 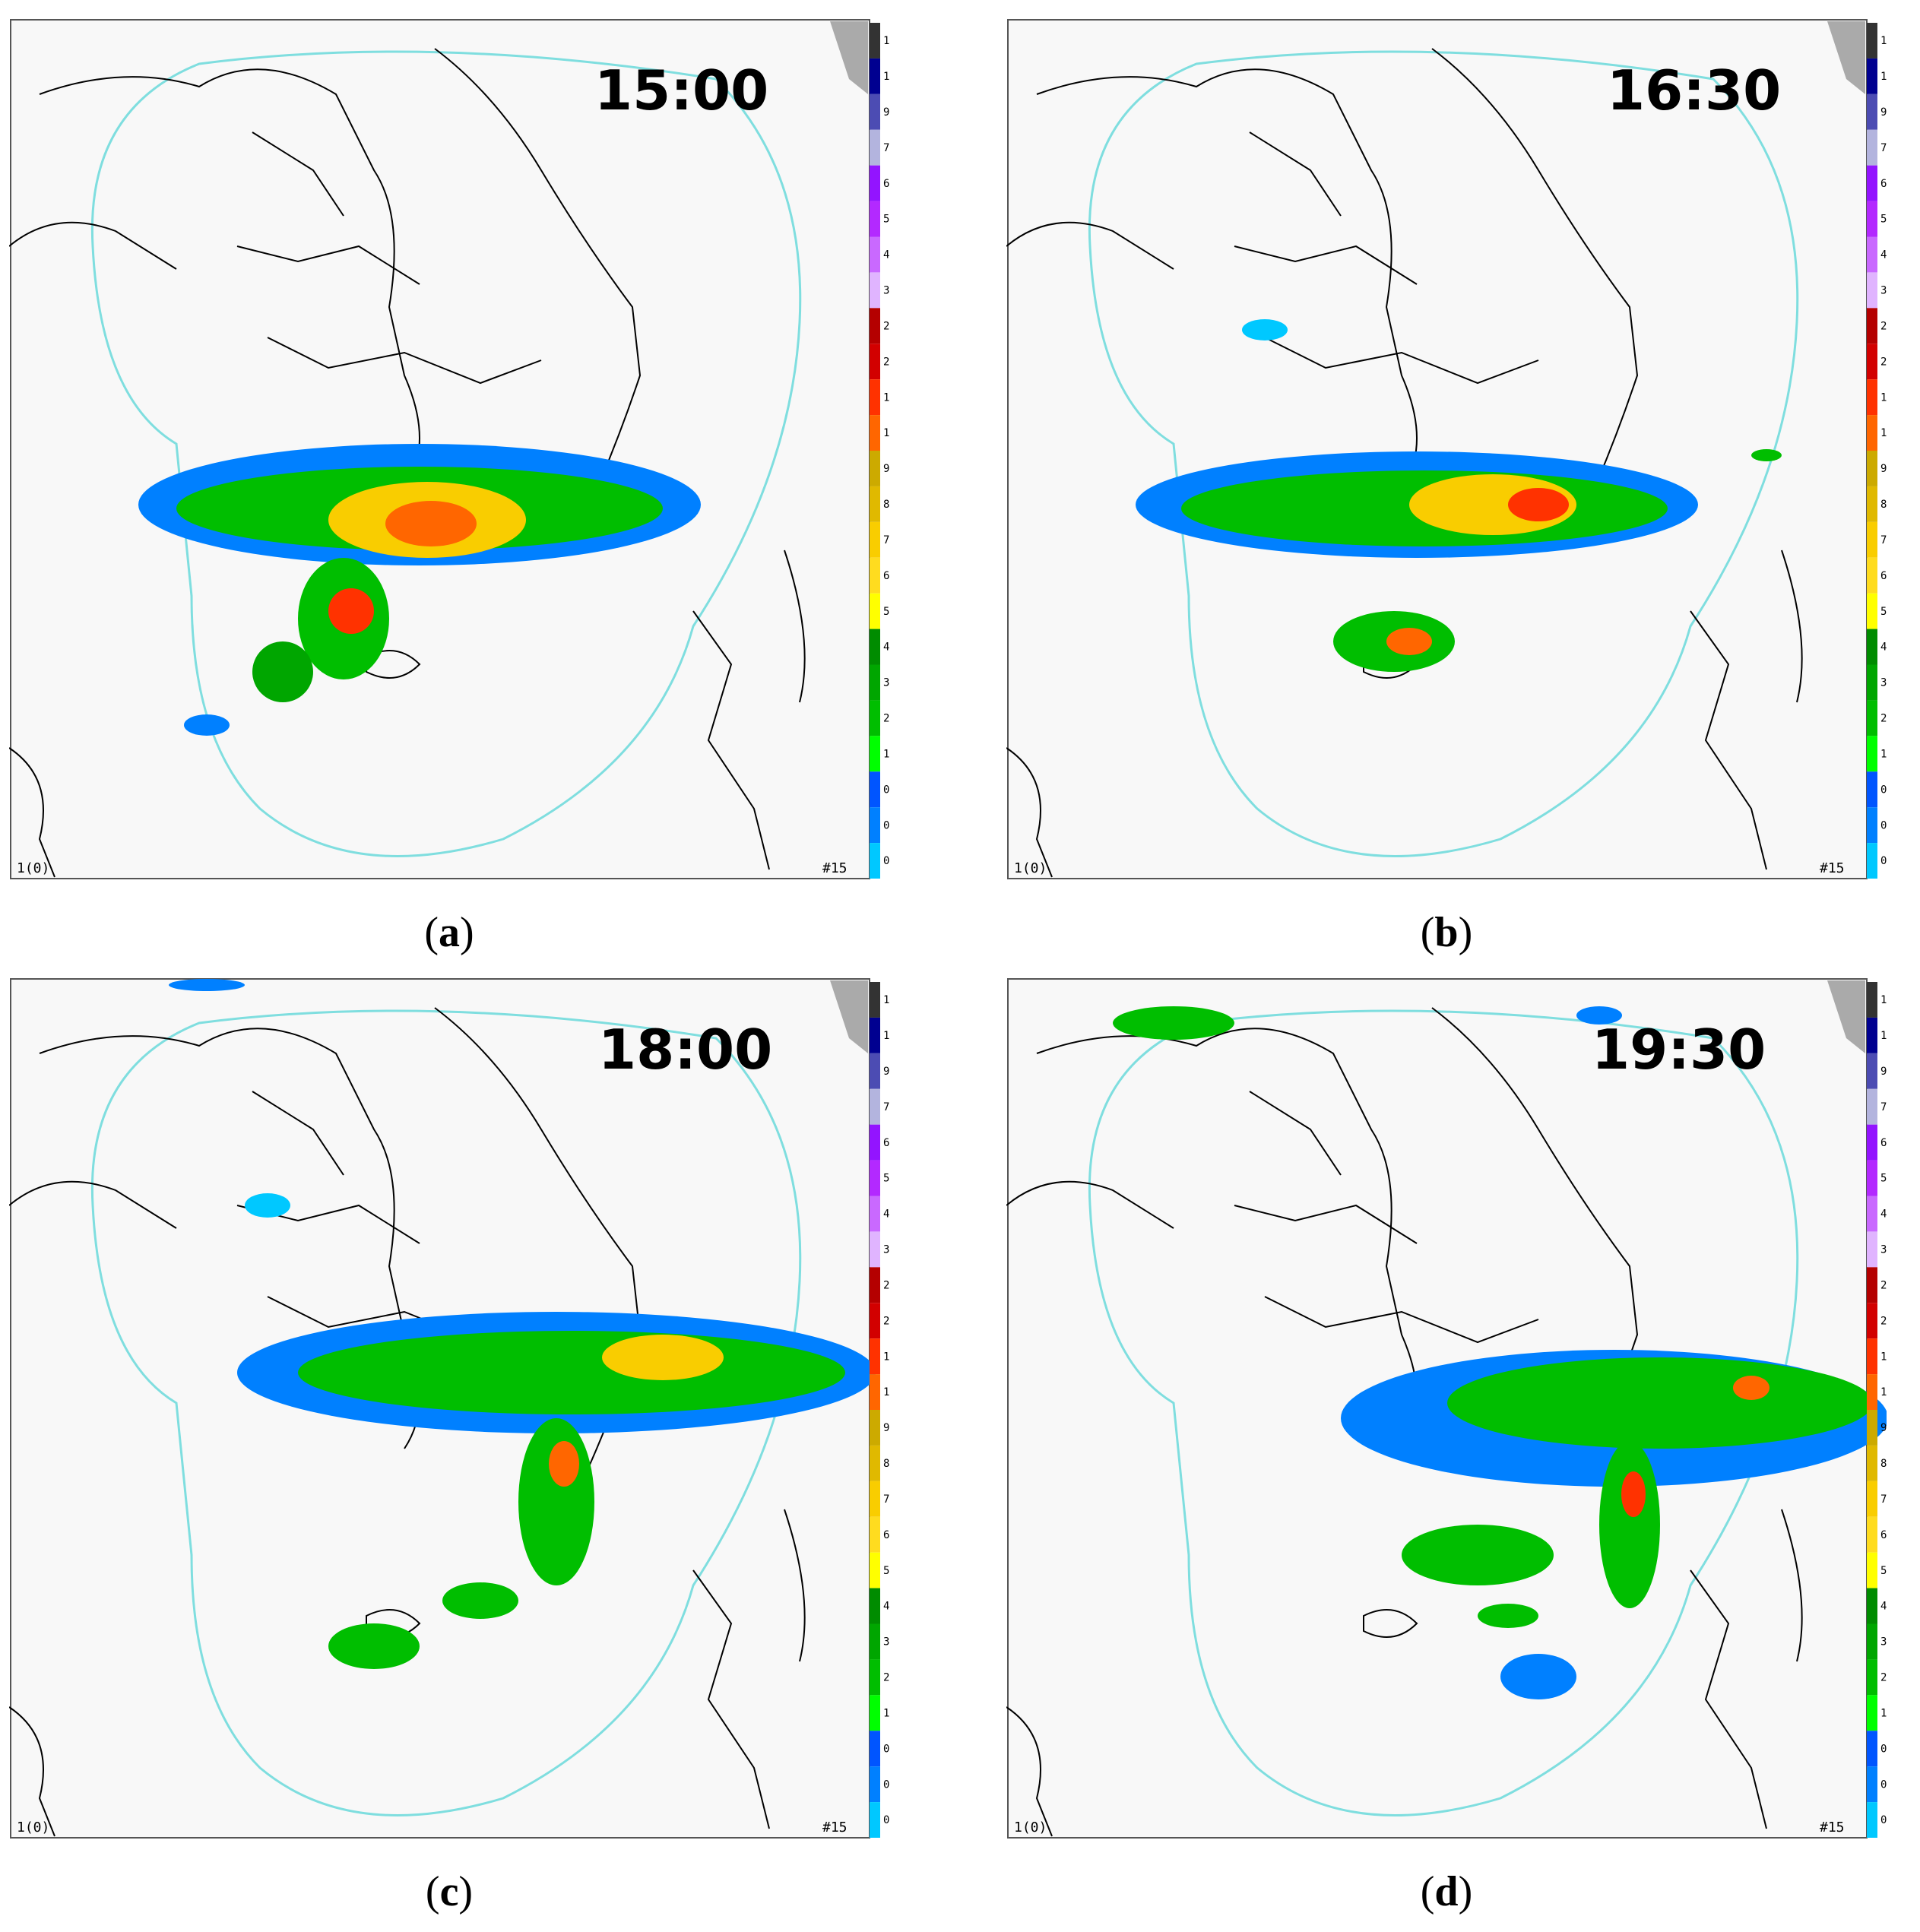 What do you see at coordinates (1446, 932) in the screenshot?
I see `caption-b: (b)` at bounding box center [1446, 932].